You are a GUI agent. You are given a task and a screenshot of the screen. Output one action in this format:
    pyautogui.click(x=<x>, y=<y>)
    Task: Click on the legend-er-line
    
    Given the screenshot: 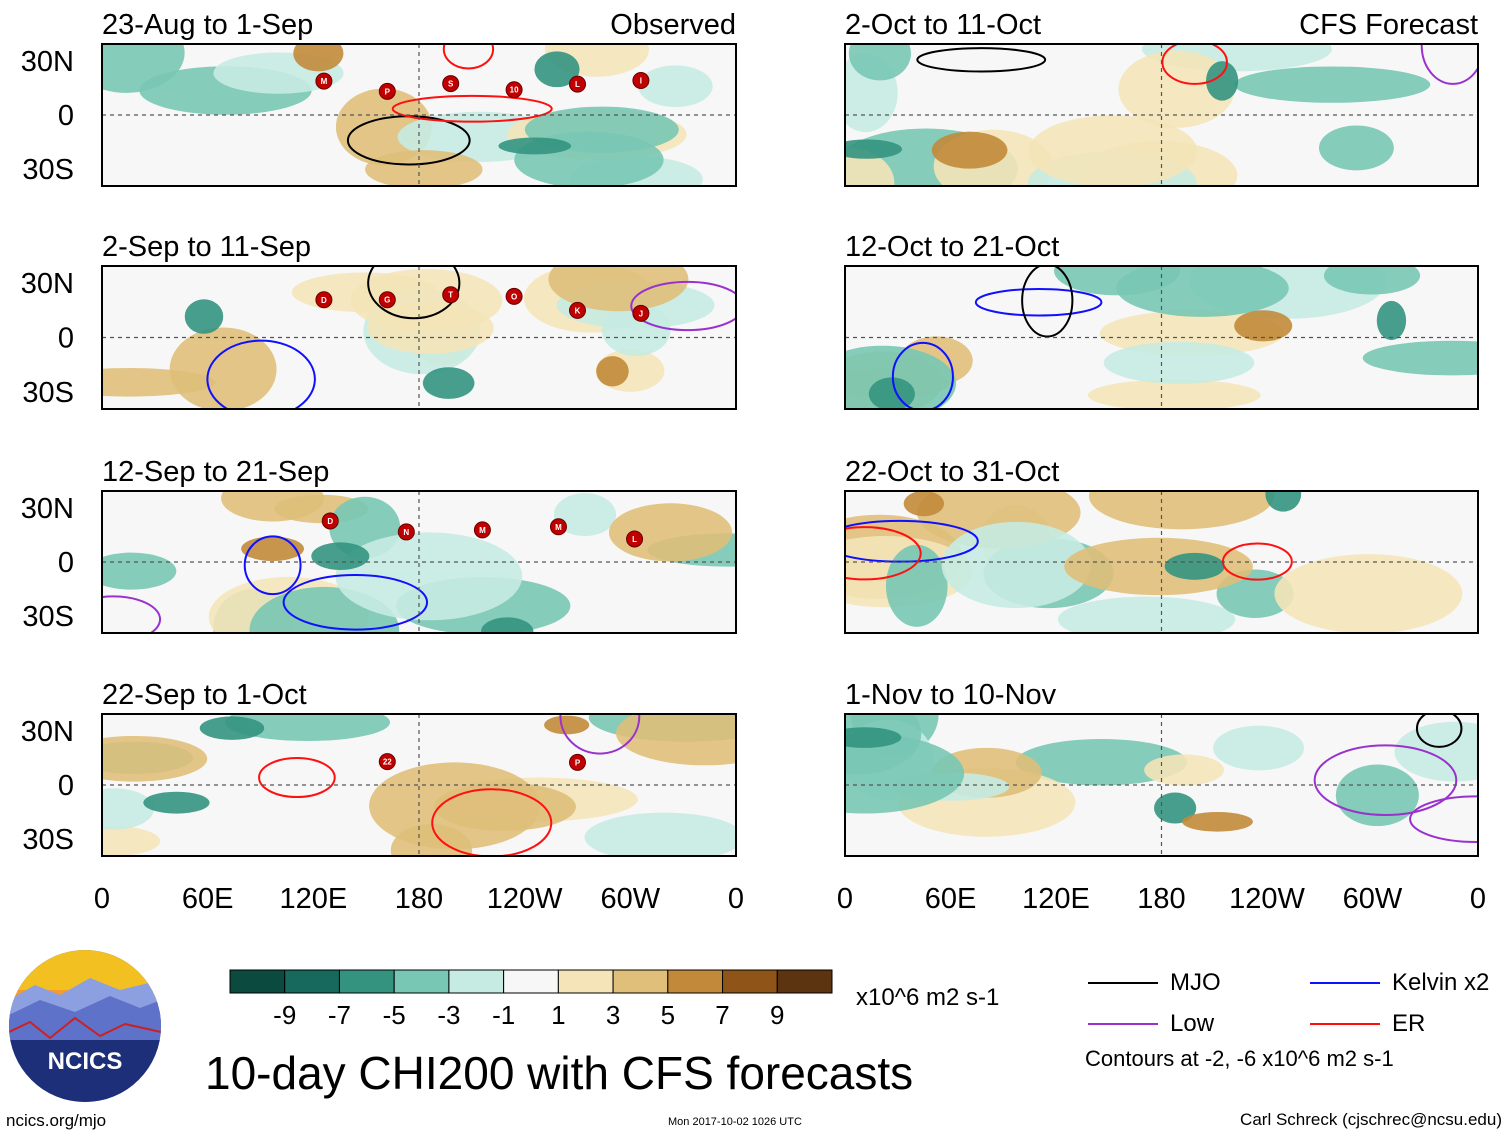 What is the action you would take?
    pyautogui.click(x=1345, y=1024)
    